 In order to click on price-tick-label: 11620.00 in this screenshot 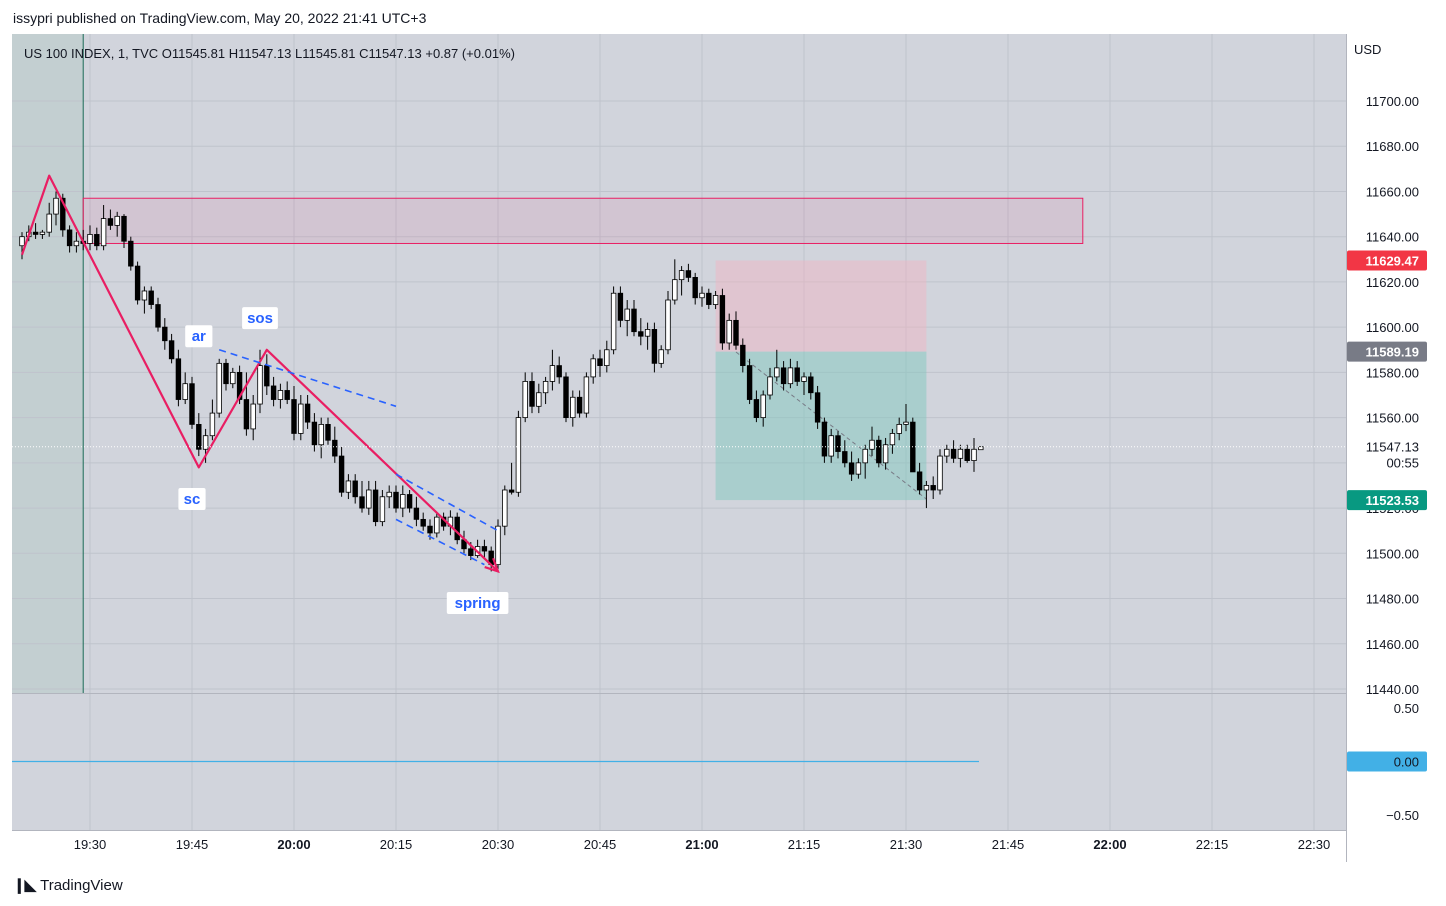, I will do `click(1392, 282)`.